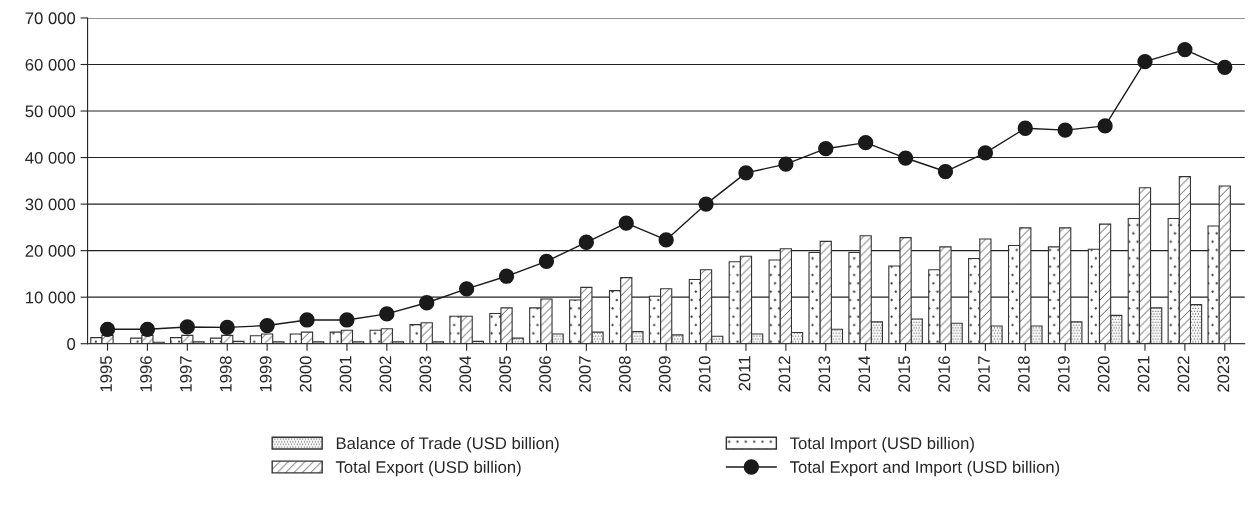 This screenshot has height=513, width=1251. Describe the element at coordinates (704, 374) in the screenshot. I see `x-tick-label: 2010` at that location.